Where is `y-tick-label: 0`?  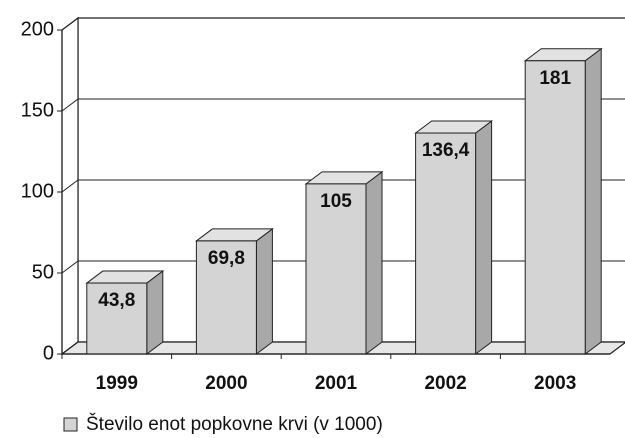 y-tick-label: 0 is located at coordinates (48, 353).